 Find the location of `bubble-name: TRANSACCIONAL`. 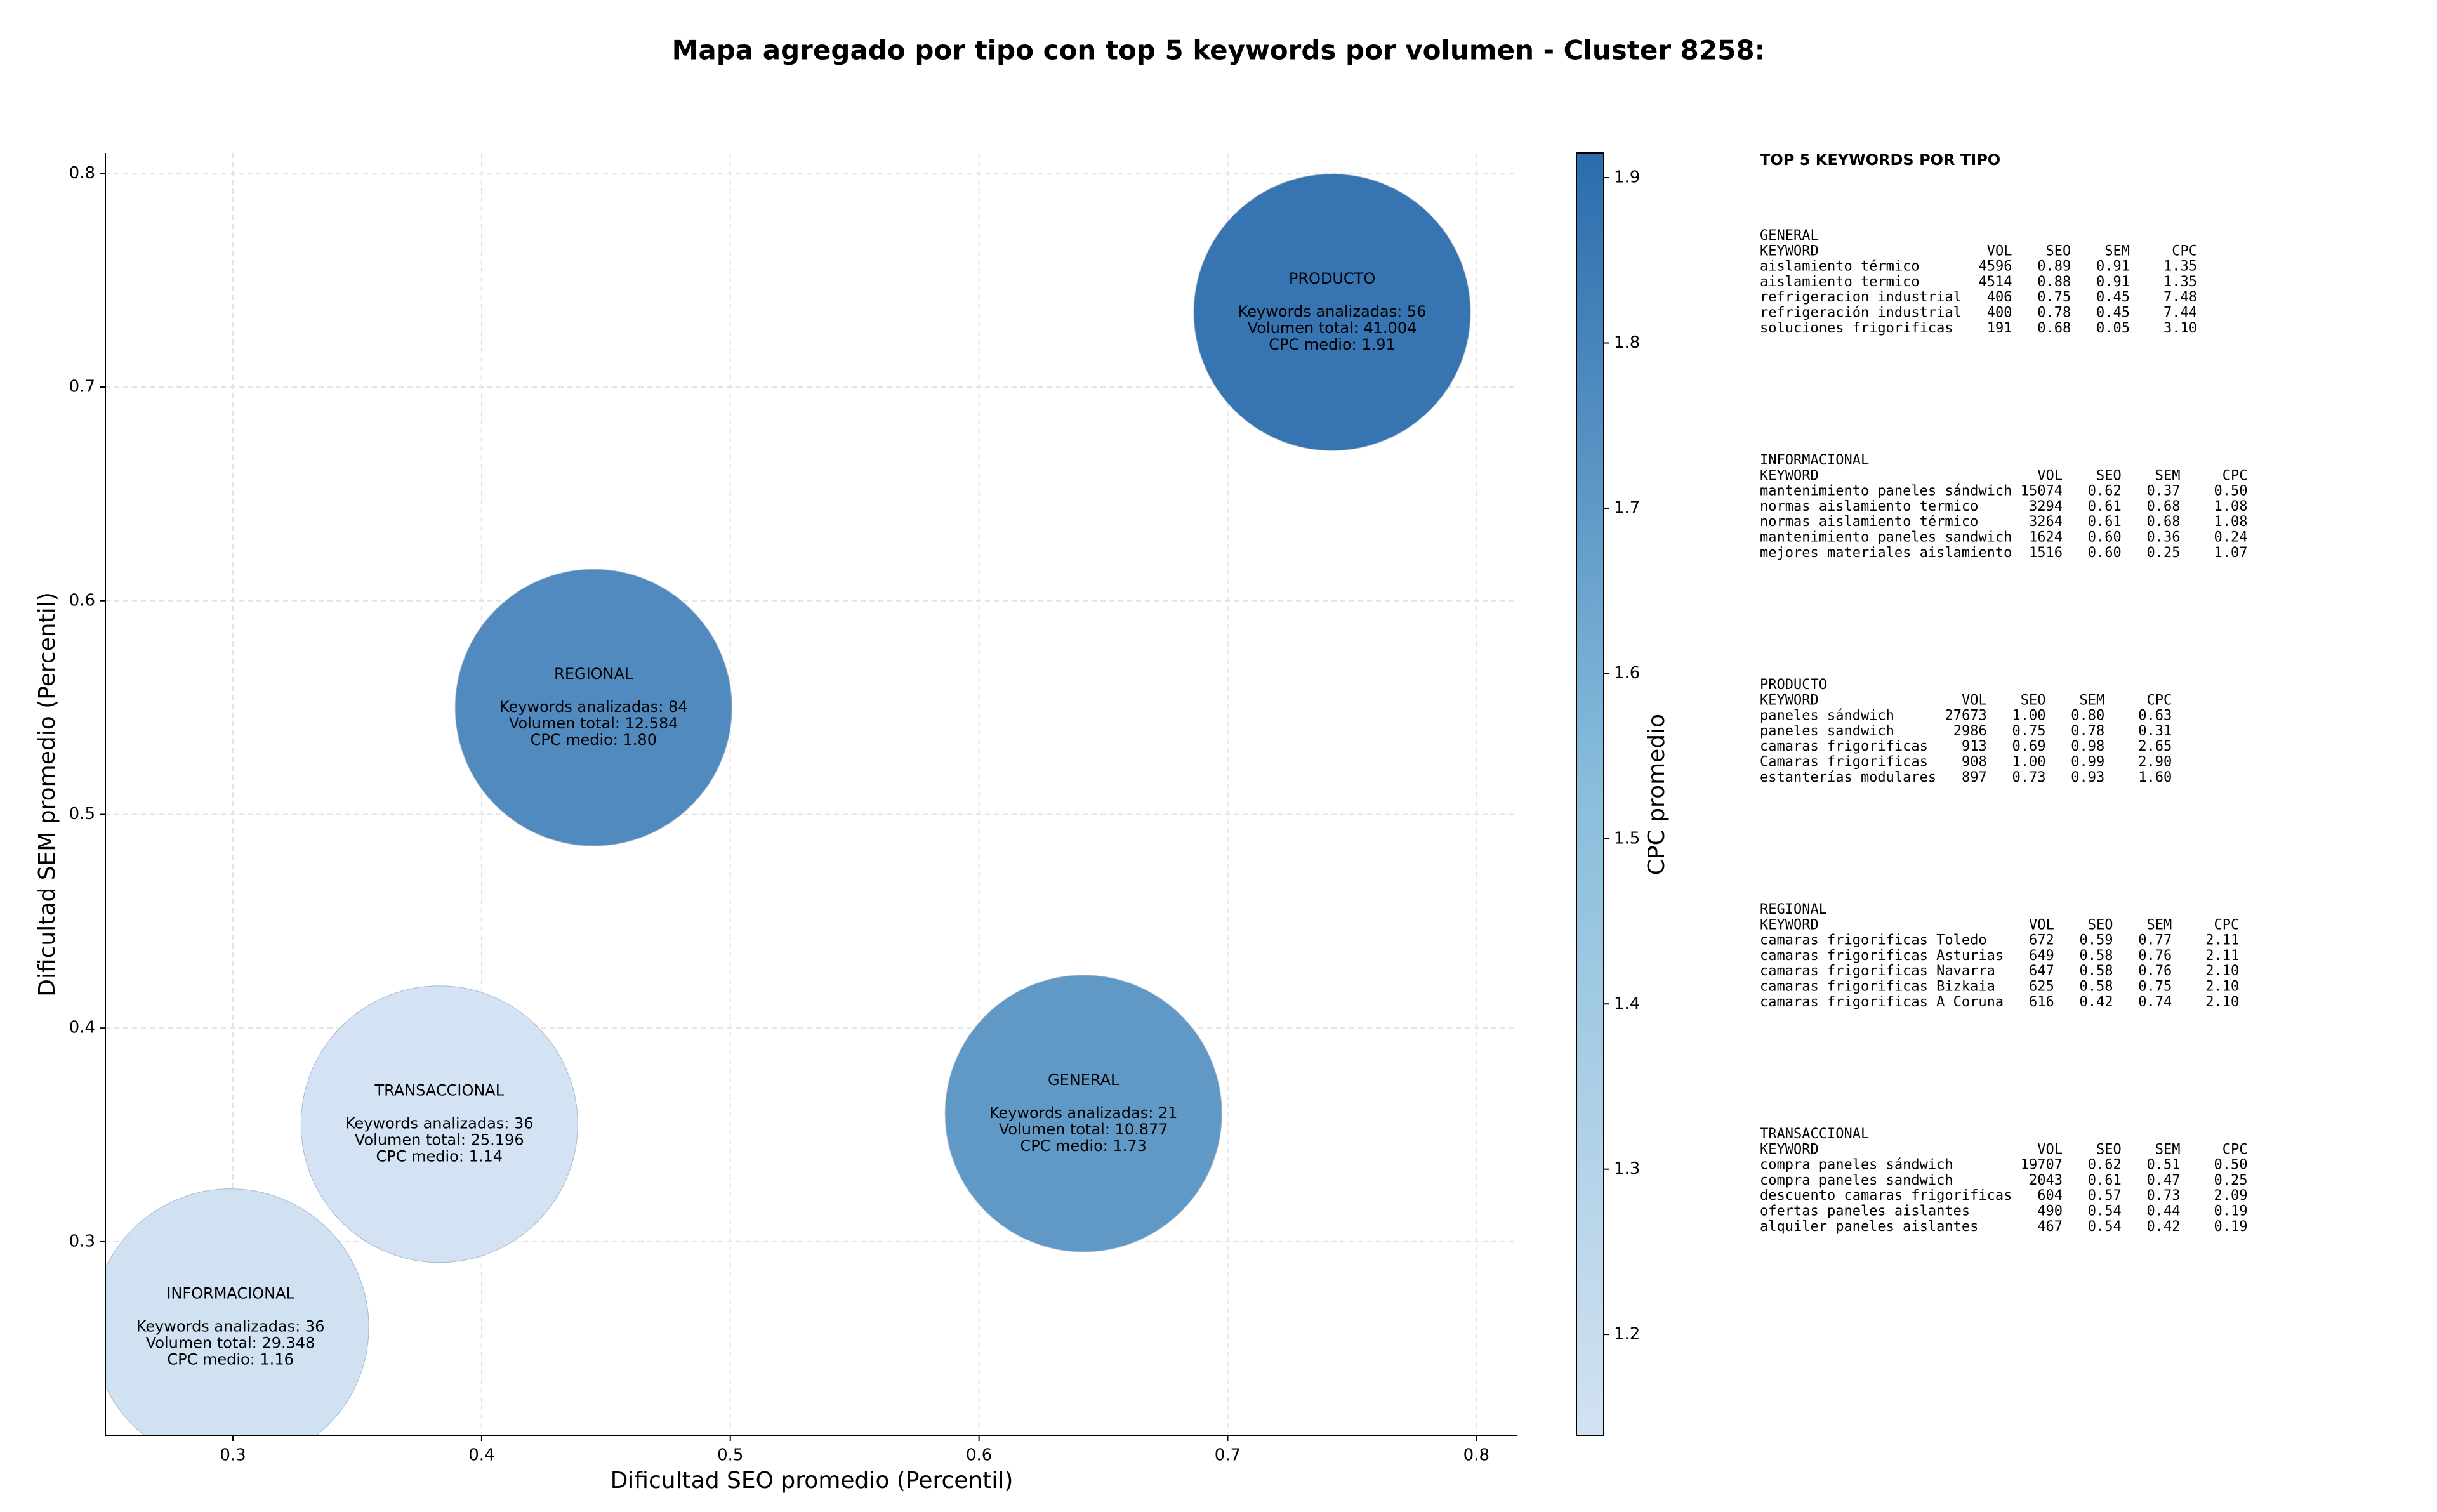

bubble-name: TRANSACCIONAL is located at coordinates (439, 1091).